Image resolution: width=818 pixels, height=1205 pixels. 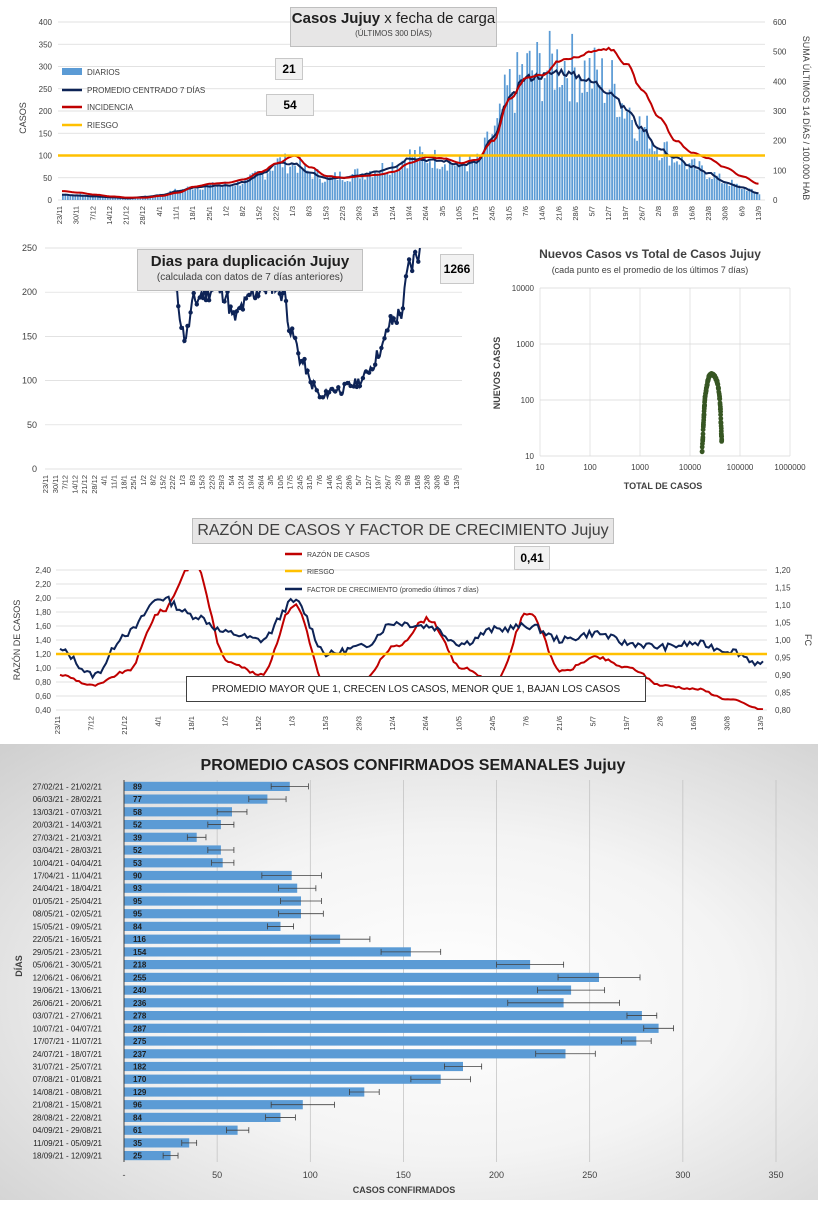 What do you see at coordinates (162, 482) in the screenshot?
I see `x-tick-label: 15/2` at bounding box center [162, 482].